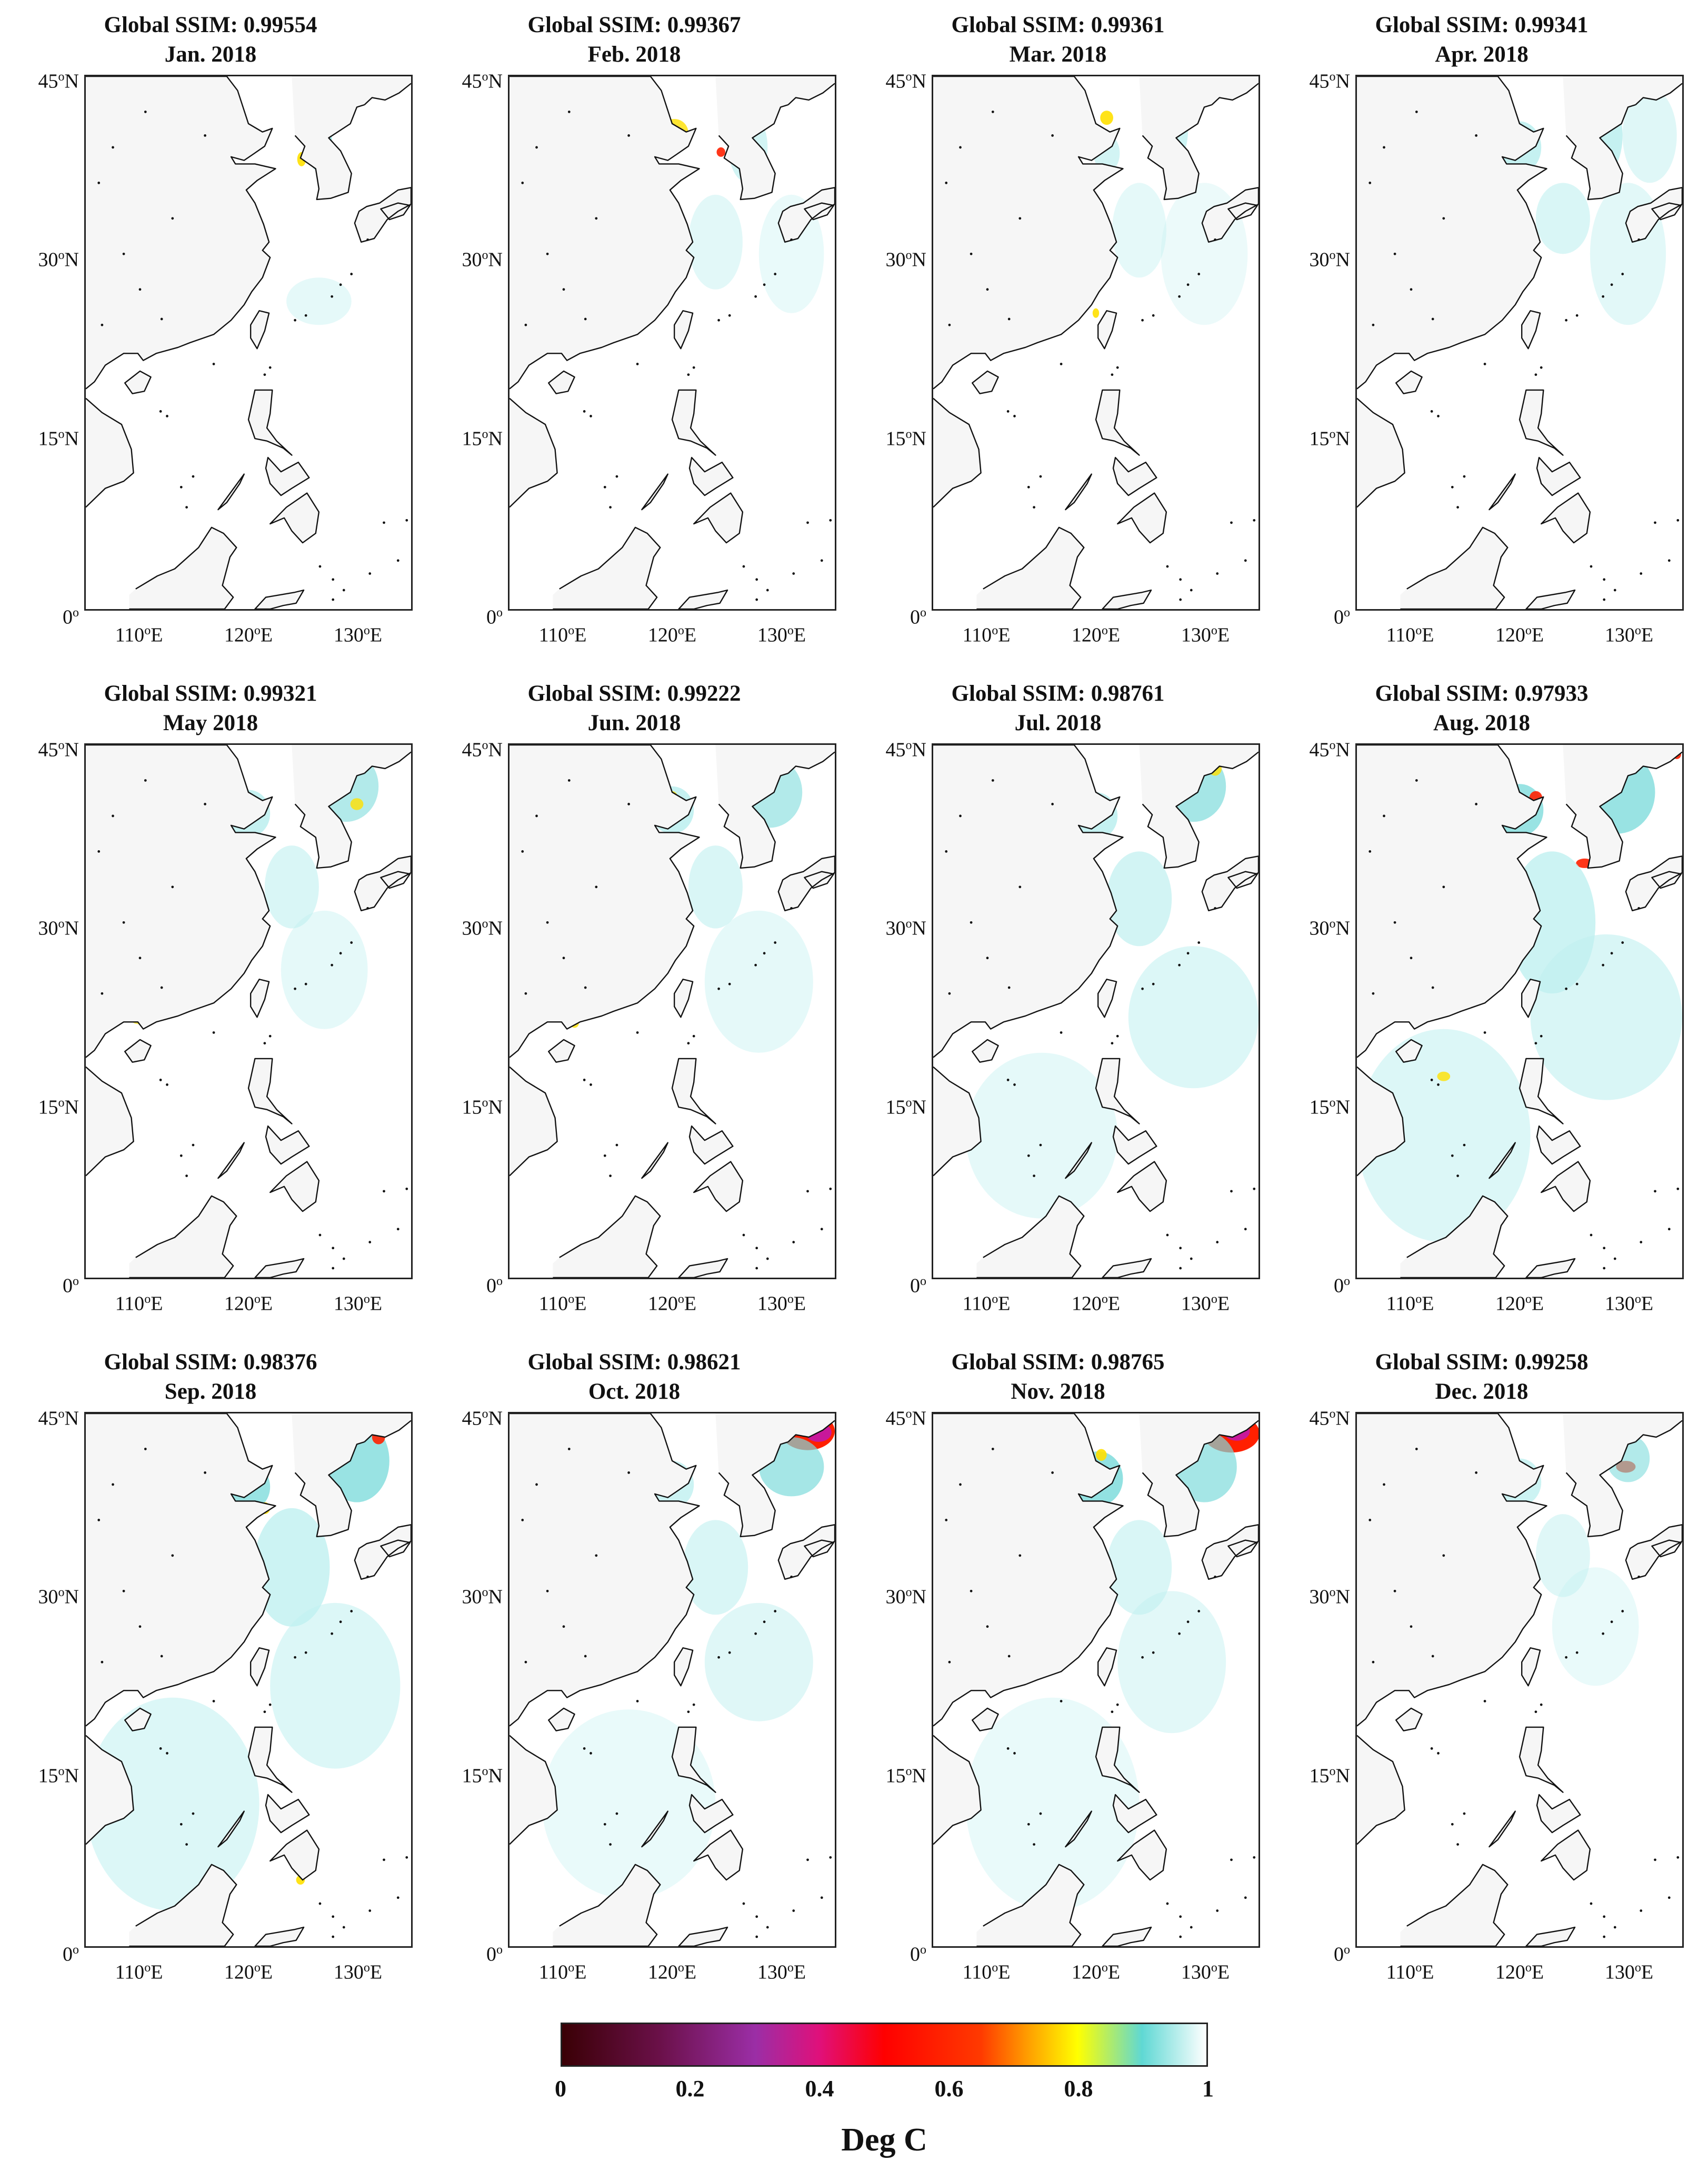 The width and height of the screenshot is (1708, 2171). I want to click on colorbar-label: Deg C, so click(884, 2140).